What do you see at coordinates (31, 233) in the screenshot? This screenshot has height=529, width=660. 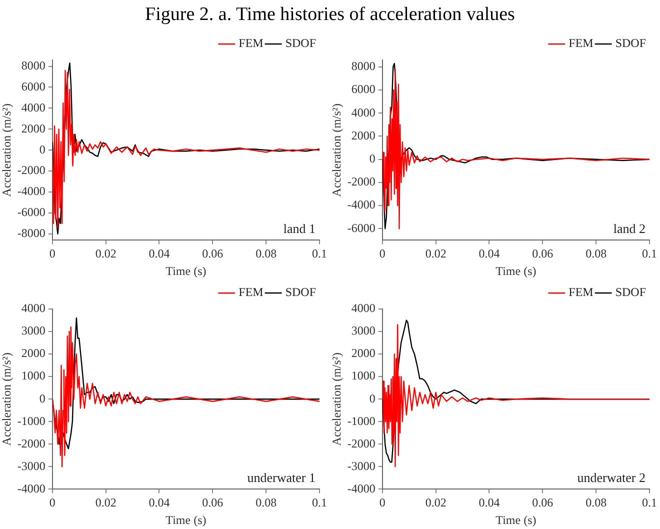 I see `y-tick-label: -8000` at bounding box center [31, 233].